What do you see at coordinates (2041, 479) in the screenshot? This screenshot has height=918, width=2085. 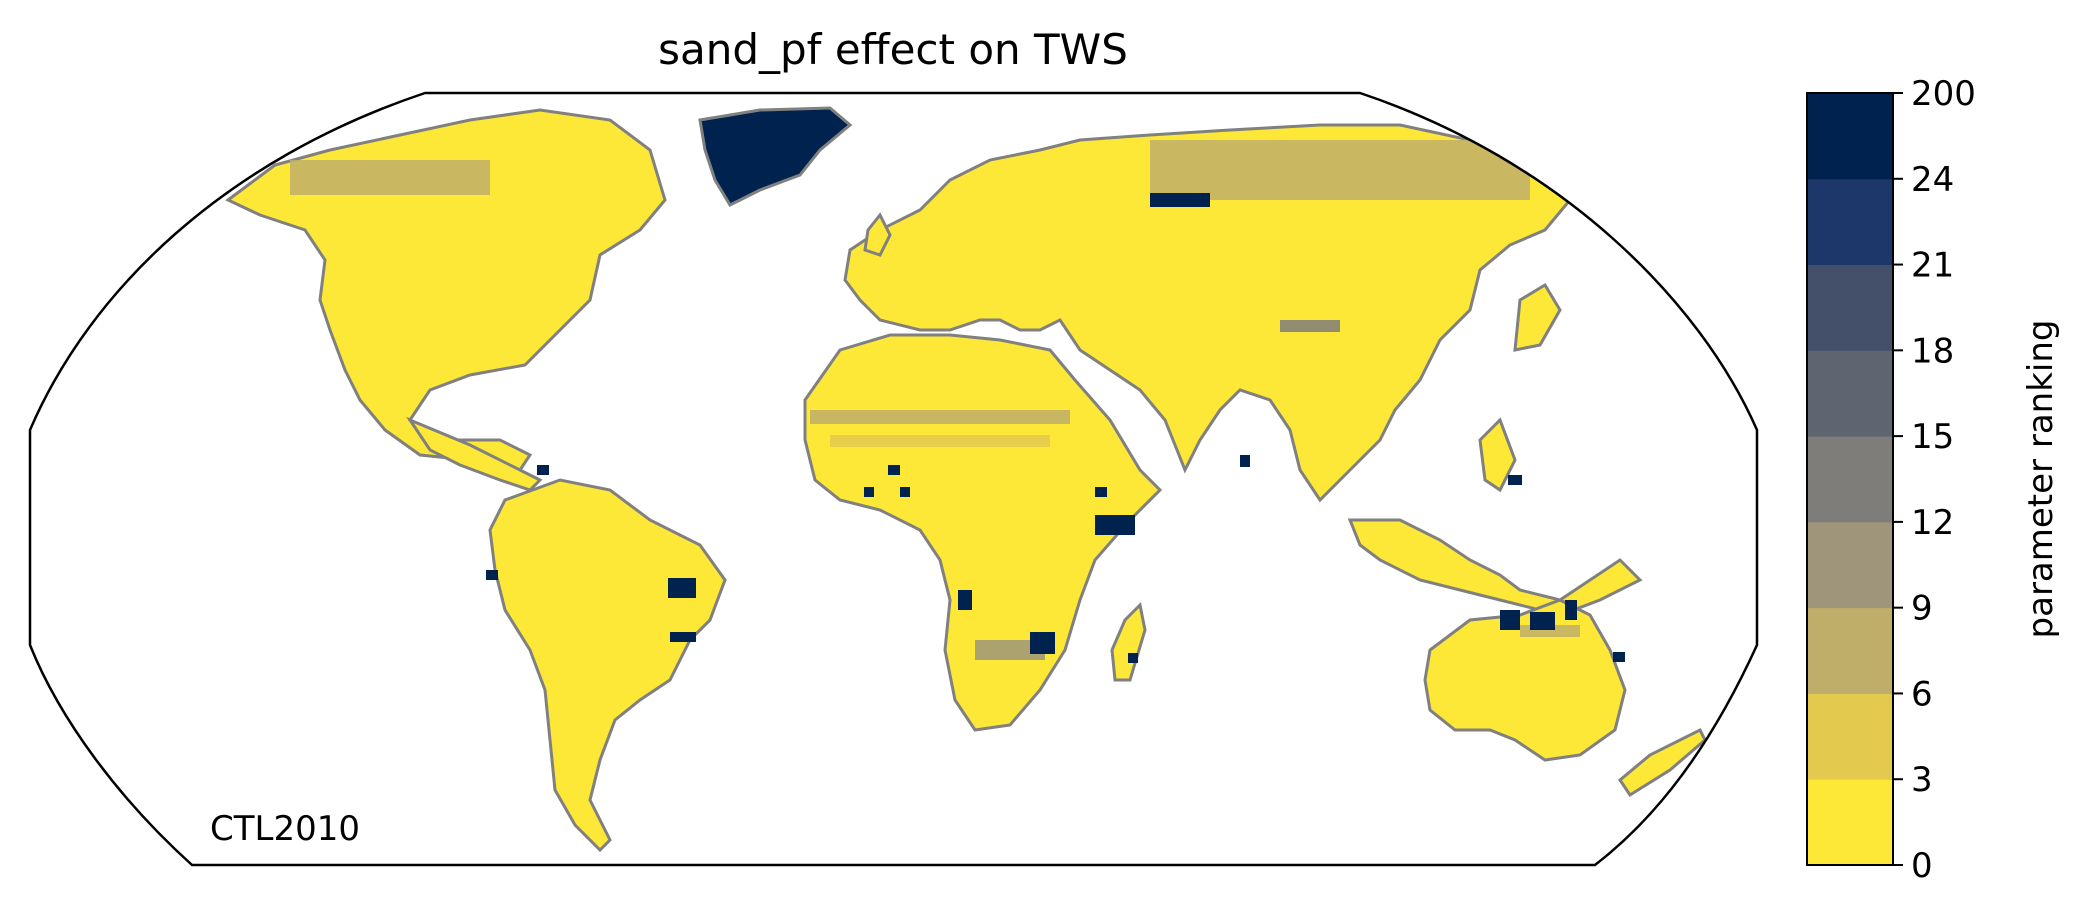 I see `colorbar-label: parameter ranking` at bounding box center [2041, 479].